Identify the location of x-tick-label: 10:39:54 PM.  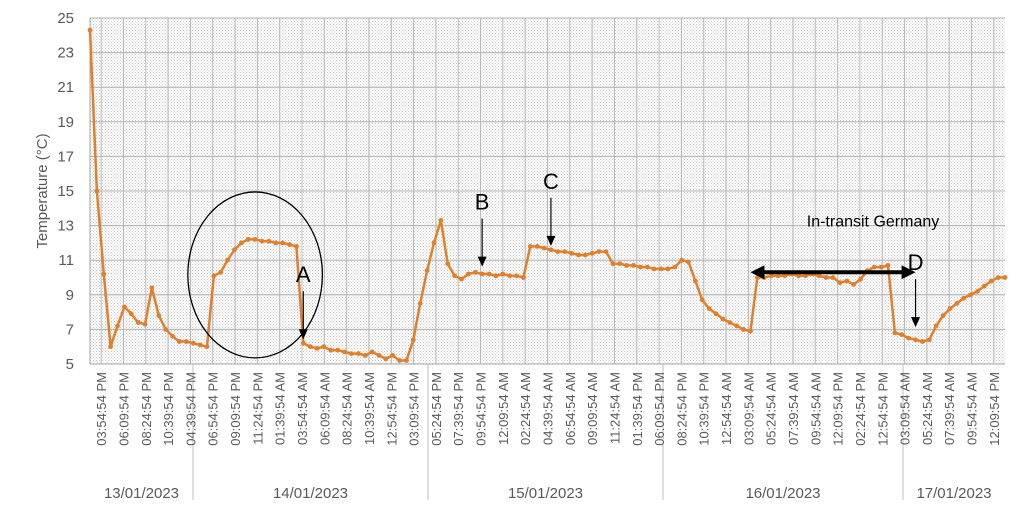
(168, 409).